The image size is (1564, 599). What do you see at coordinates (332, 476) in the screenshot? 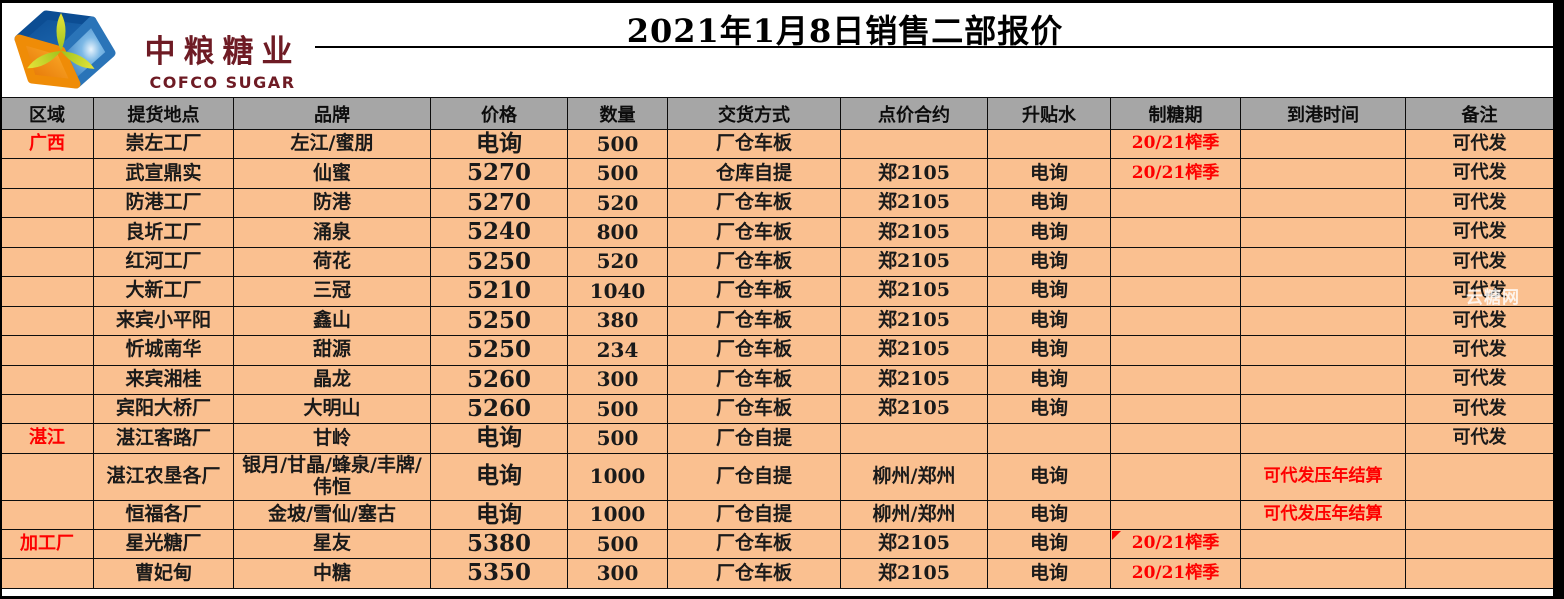
I see `cell-brand: 银月/甘晶/蜂泉/丰牌/伟恒` at bounding box center [332, 476].